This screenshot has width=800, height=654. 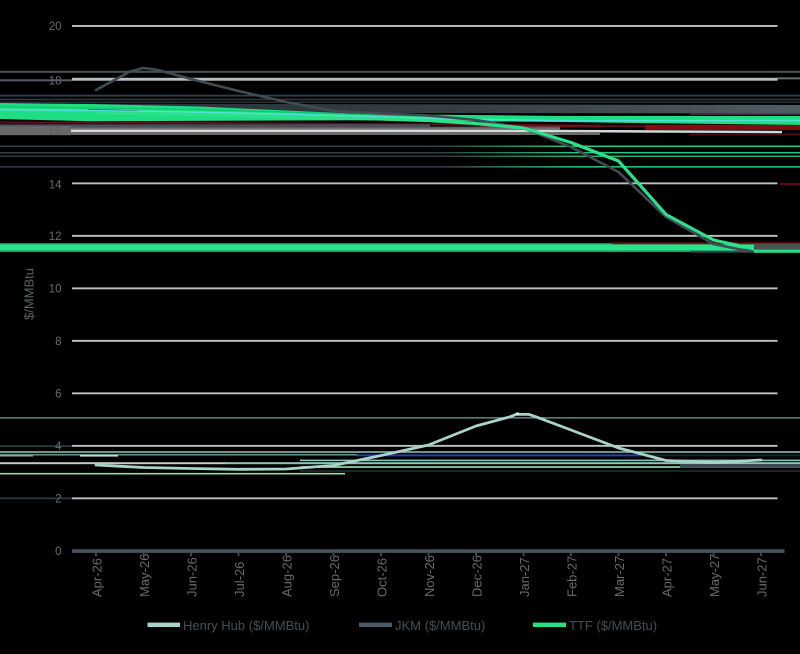 What do you see at coordinates (58, 447) in the screenshot?
I see `svg-text: 4` at bounding box center [58, 447].